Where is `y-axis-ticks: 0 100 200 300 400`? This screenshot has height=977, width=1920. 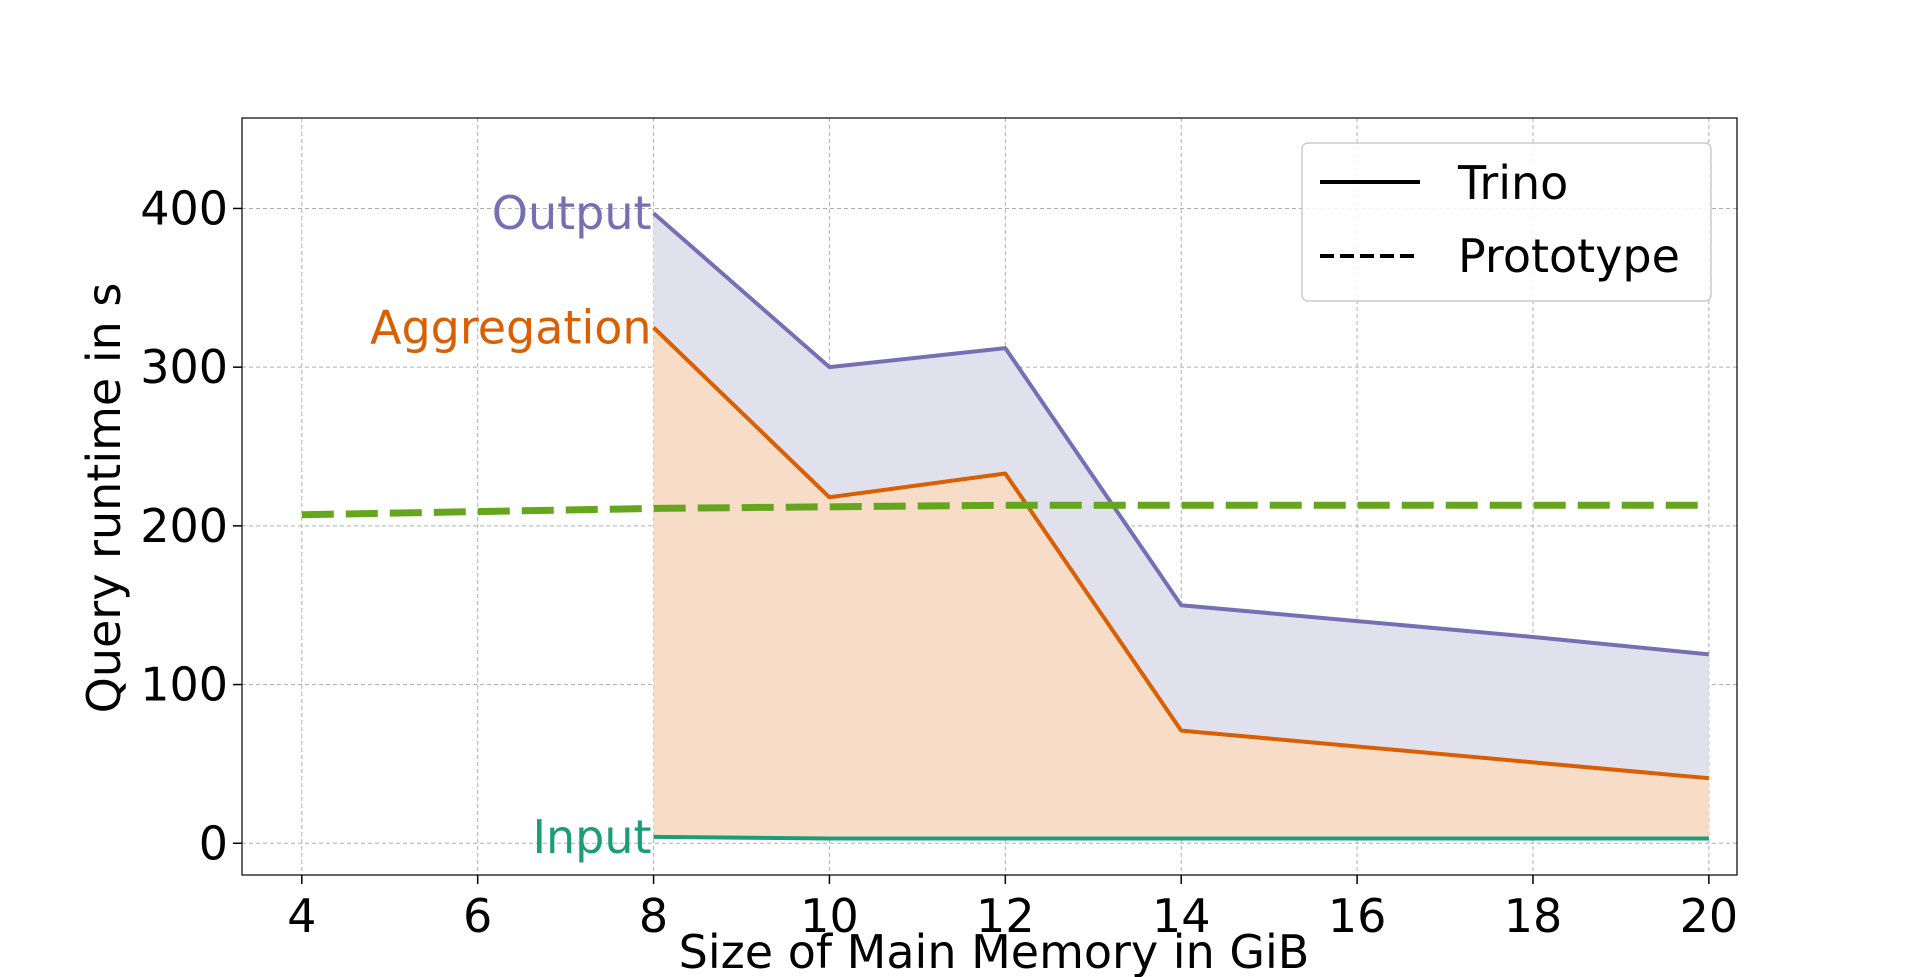
y-axis-ticks: 0 100 200 300 400 is located at coordinates (191, 525).